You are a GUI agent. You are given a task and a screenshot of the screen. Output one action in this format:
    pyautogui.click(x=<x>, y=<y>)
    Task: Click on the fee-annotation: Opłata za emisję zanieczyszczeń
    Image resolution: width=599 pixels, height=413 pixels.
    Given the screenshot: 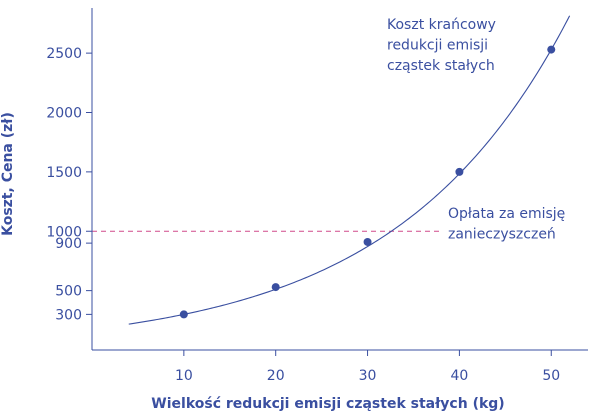 What is the action you would take?
    pyautogui.click(x=509, y=224)
    